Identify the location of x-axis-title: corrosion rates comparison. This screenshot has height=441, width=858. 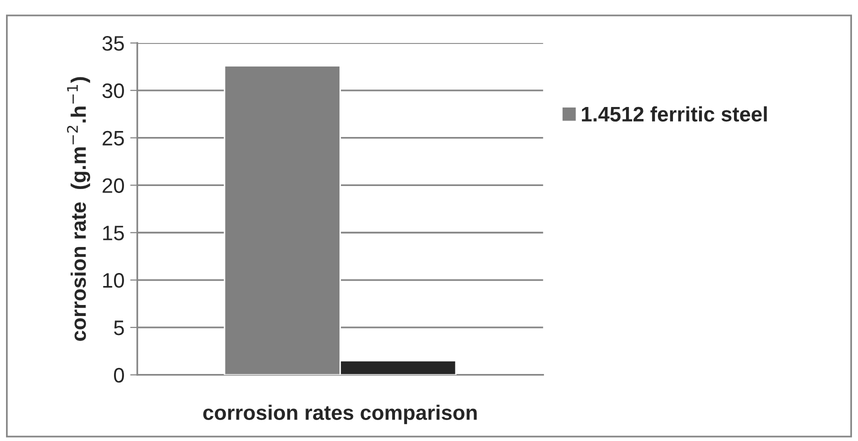
(340, 414).